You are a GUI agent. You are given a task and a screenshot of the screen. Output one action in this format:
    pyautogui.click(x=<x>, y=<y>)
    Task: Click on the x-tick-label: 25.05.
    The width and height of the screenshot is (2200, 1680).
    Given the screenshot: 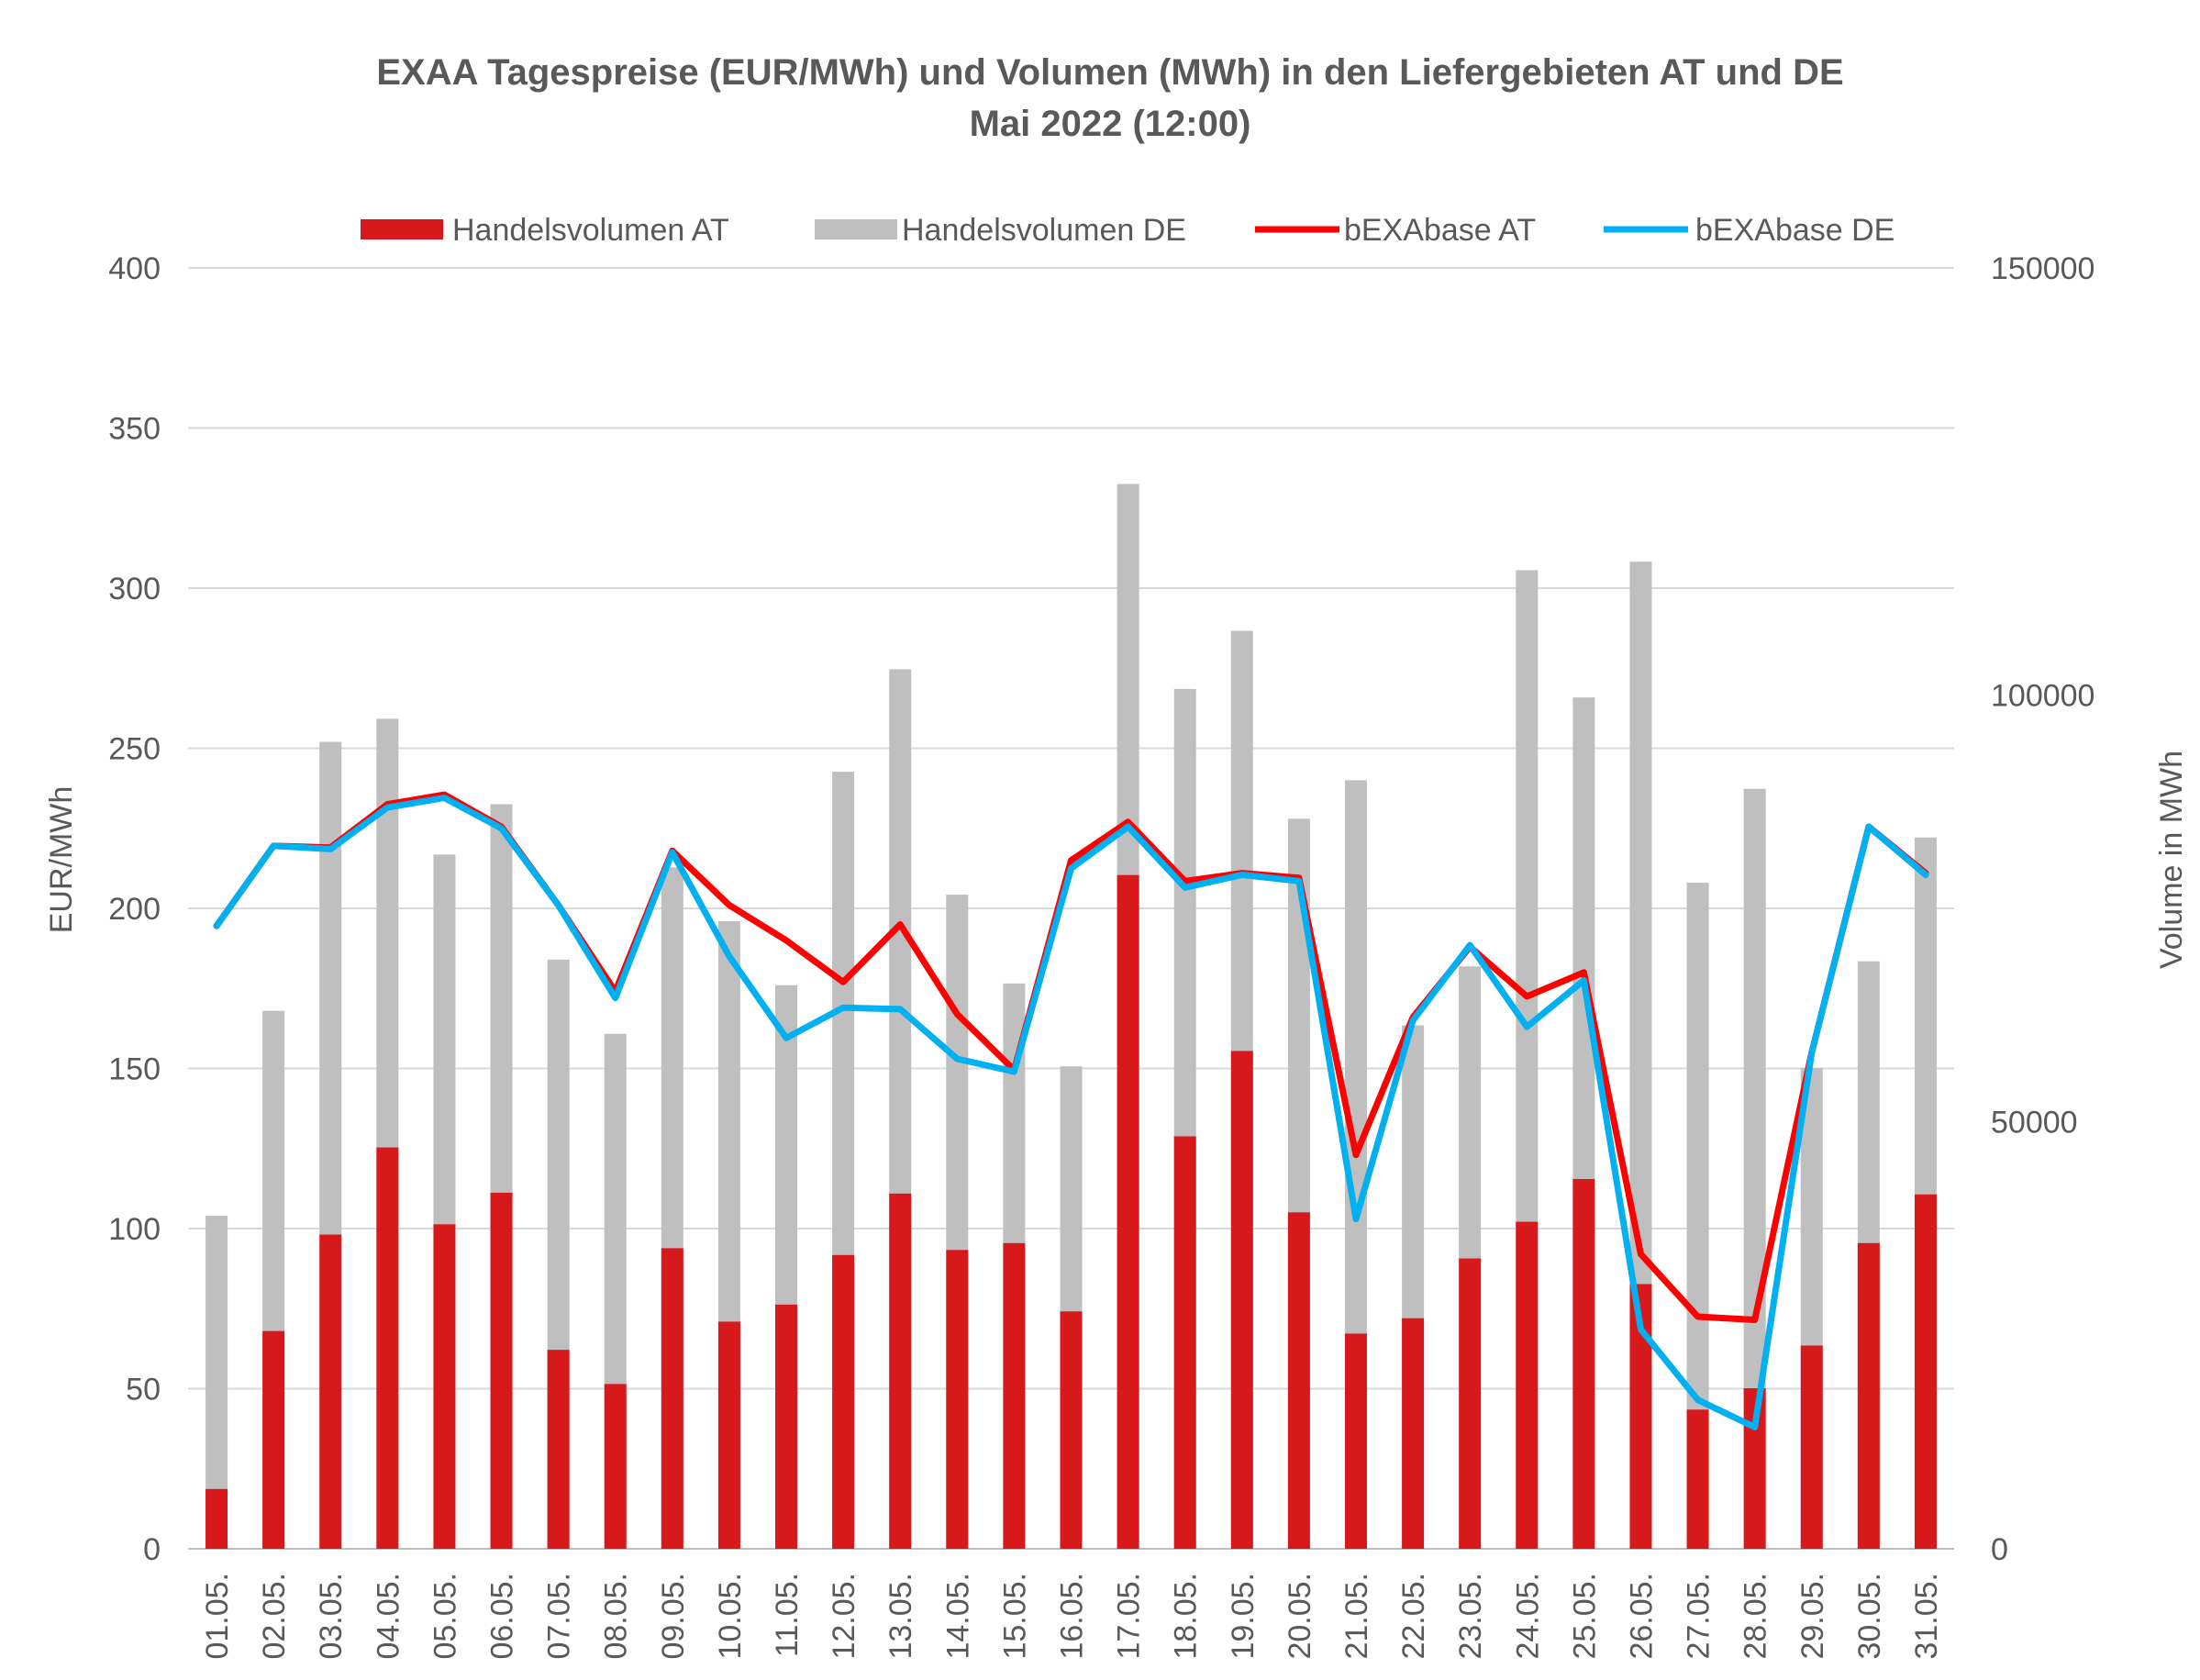 What is the action you would take?
    pyautogui.click(x=1584, y=1616)
    